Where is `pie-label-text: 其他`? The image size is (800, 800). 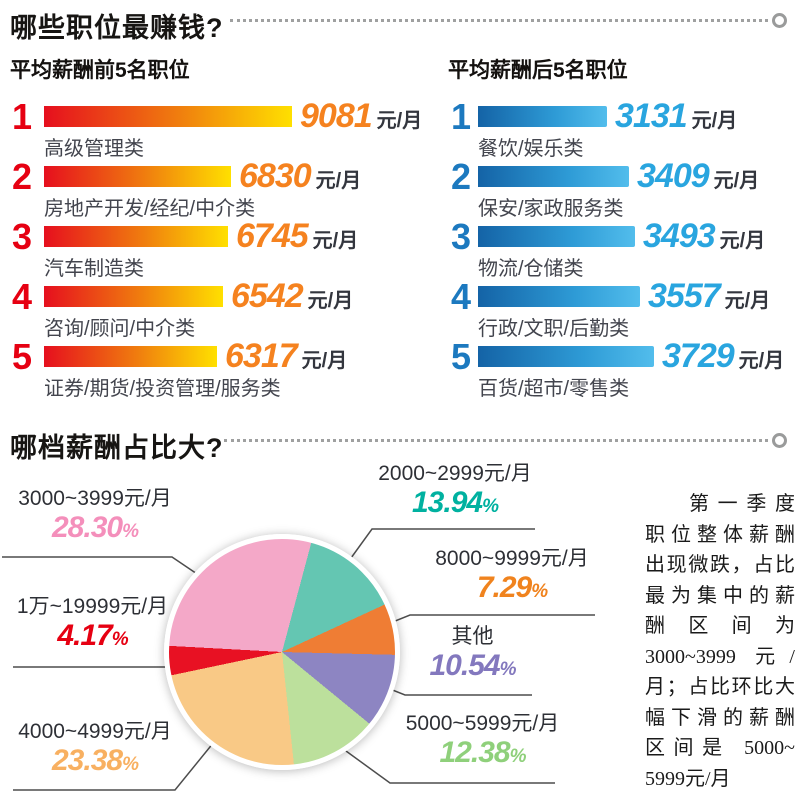 pie-label-text: 其他 is located at coordinates (472, 636).